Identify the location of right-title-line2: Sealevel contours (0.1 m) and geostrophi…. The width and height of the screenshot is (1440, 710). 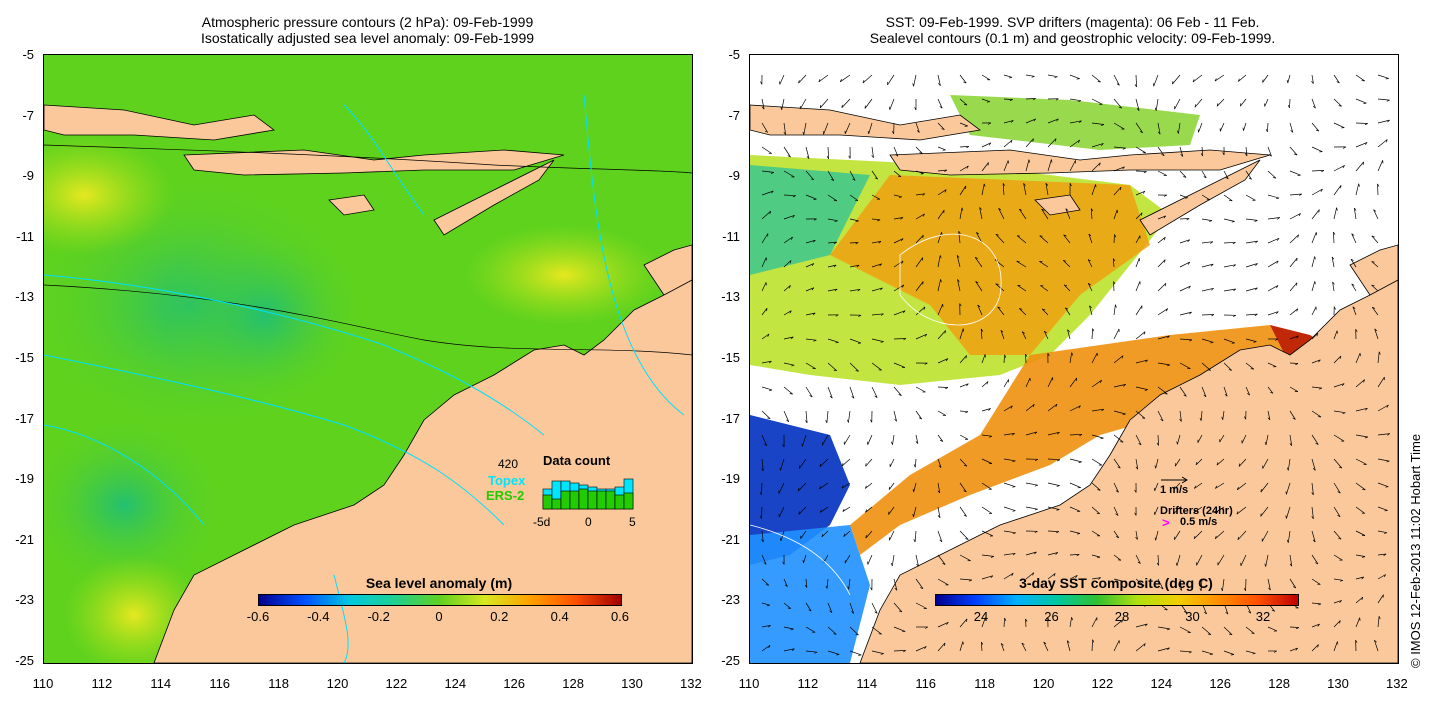
(1072, 38).